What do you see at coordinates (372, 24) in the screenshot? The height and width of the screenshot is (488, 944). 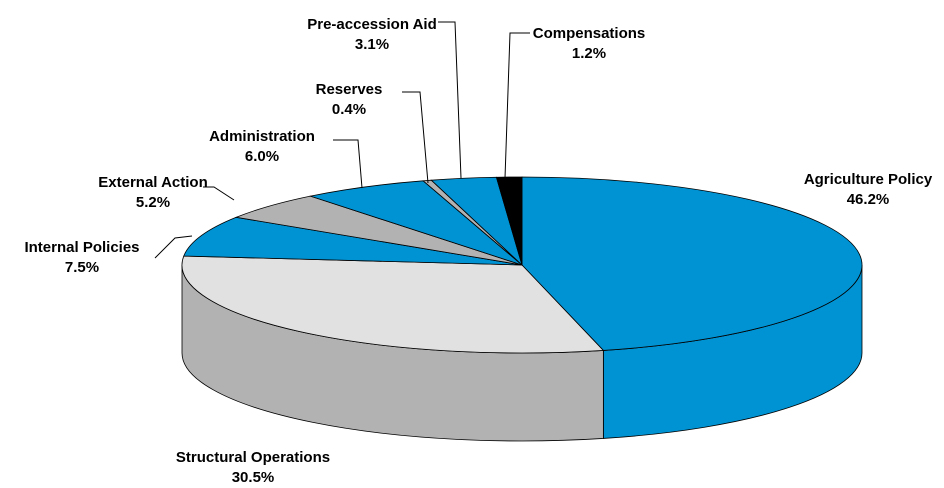 I see `category-label: Pre-accession Aid` at bounding box center [372, 24].